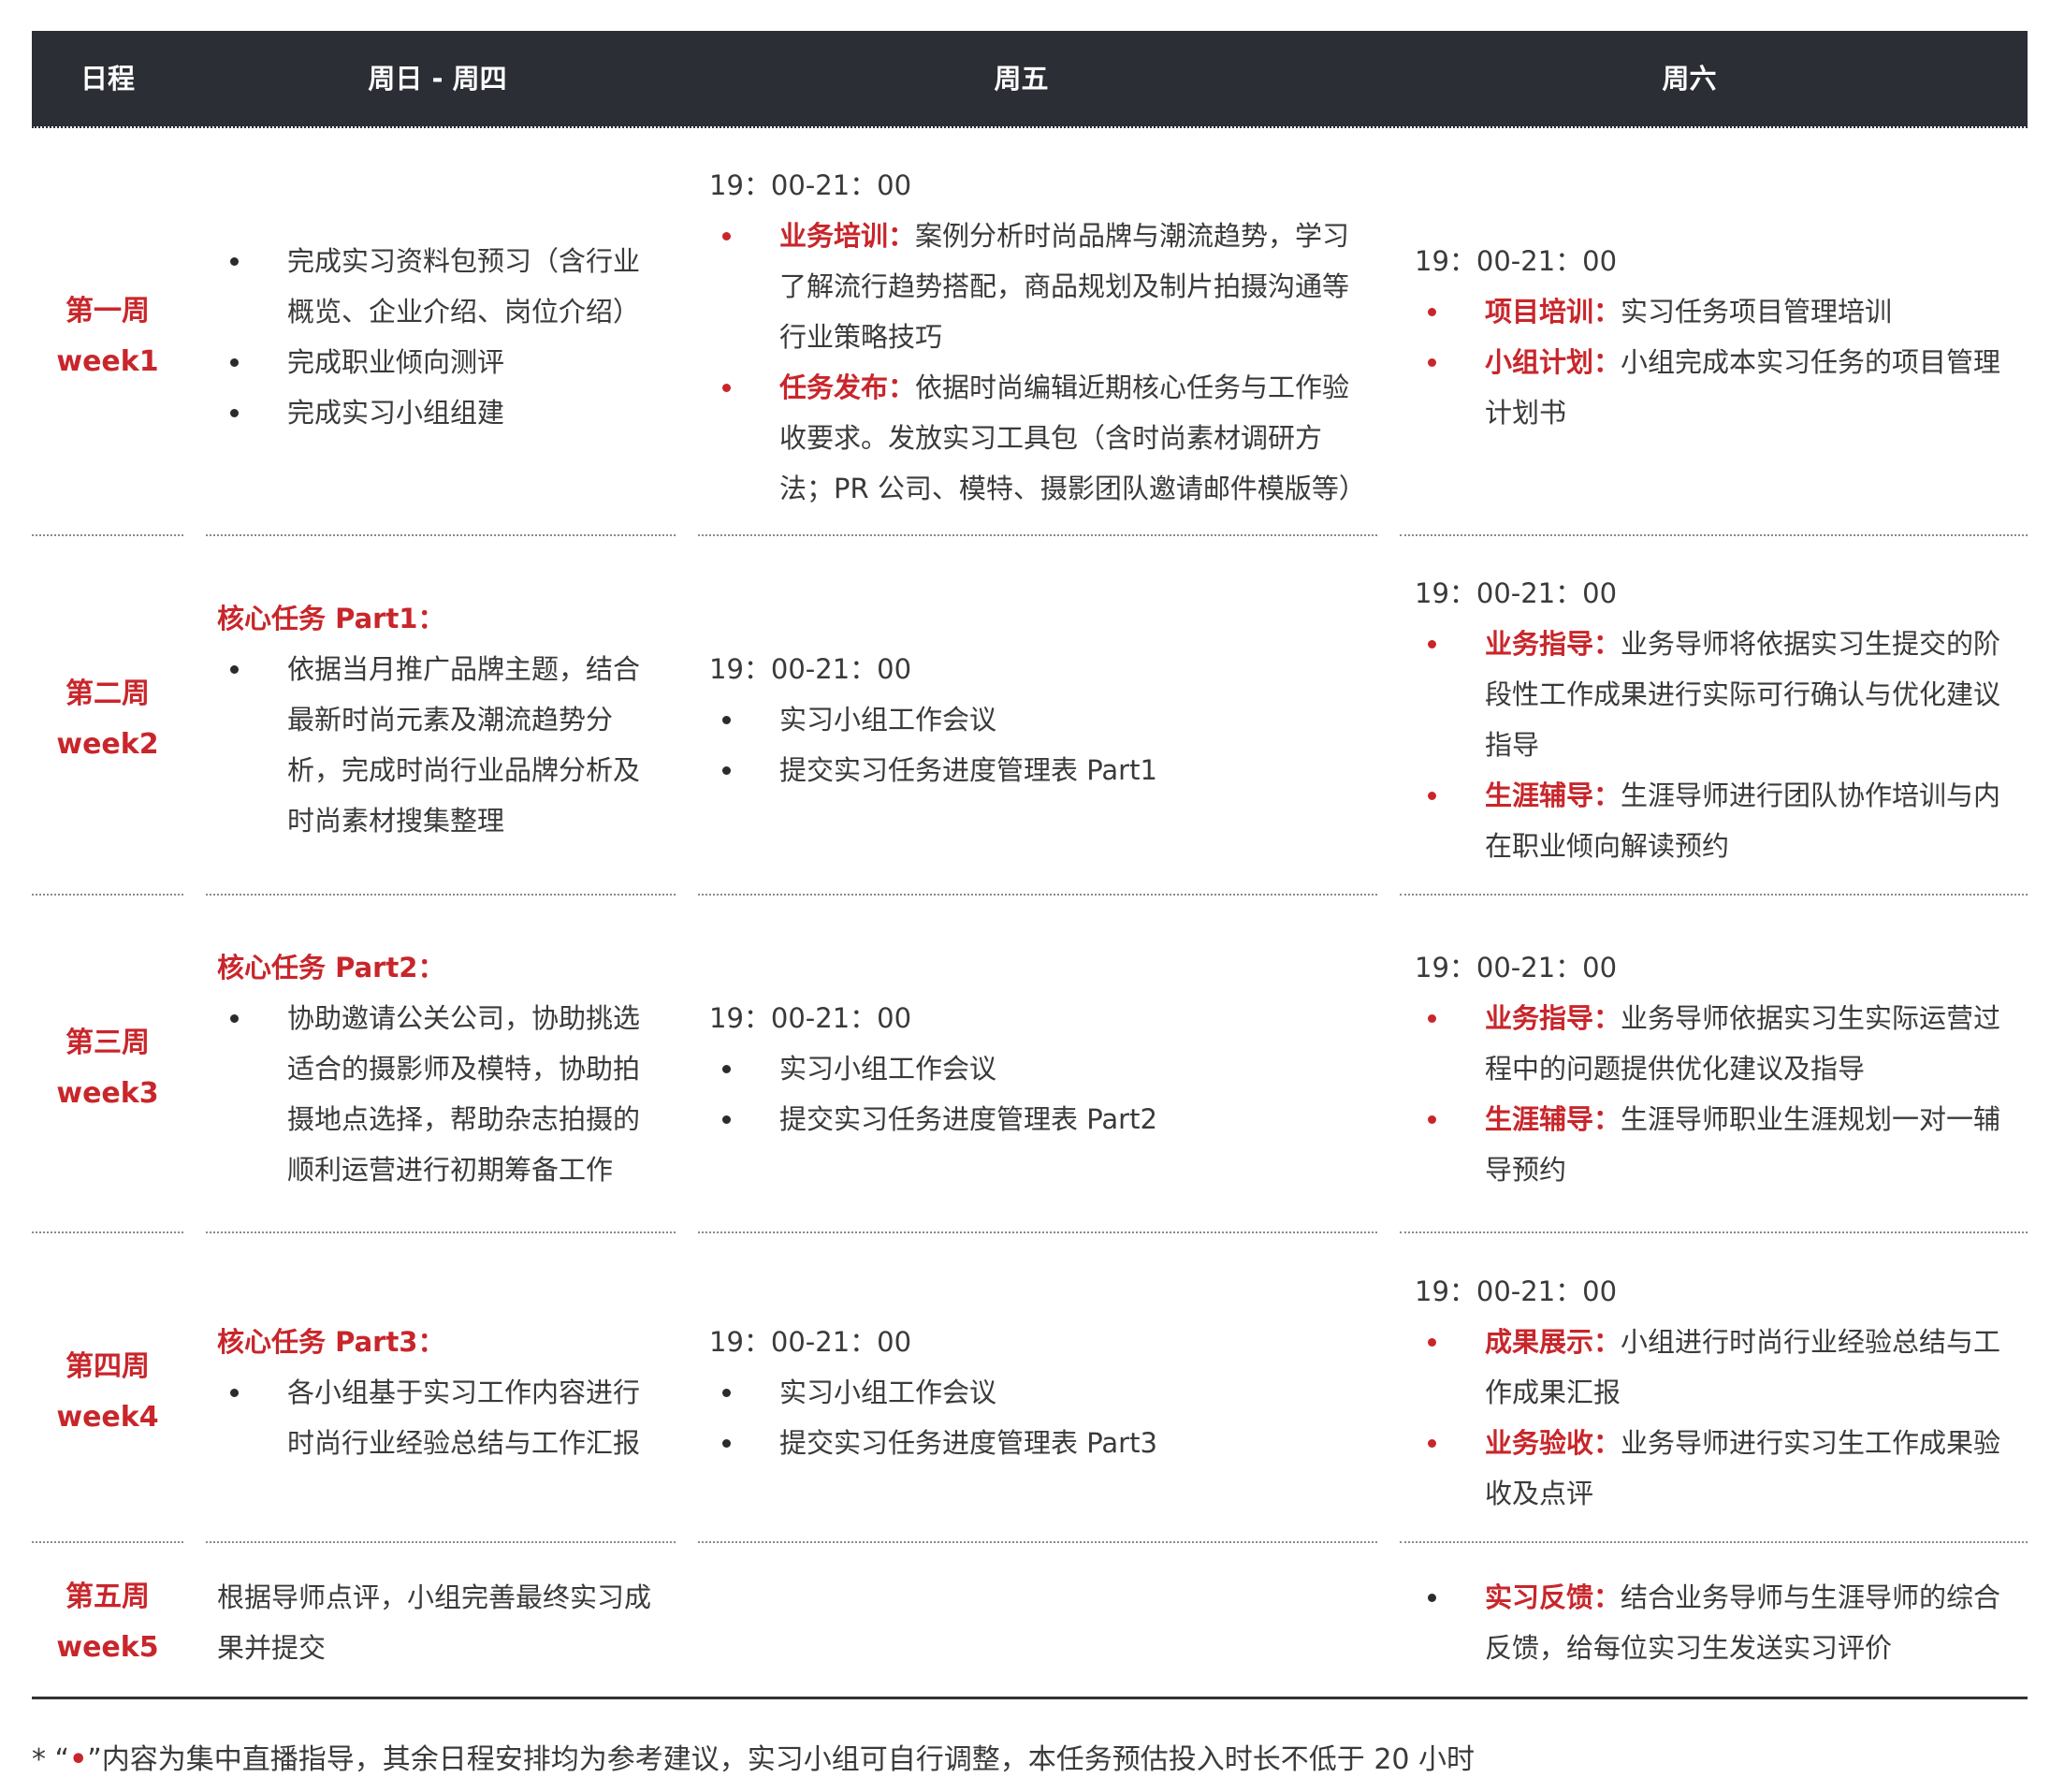 This screenshot has height=1792, width=2050. Describe the element at coordinates (108, 744) in the screenshot. I see `week-en: week2` at that location.